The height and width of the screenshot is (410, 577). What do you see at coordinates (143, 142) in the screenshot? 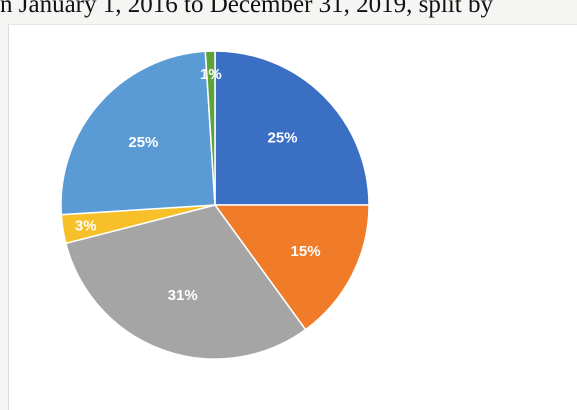
I see `slice-label-5: 25%` at bounding box center [143, 142].